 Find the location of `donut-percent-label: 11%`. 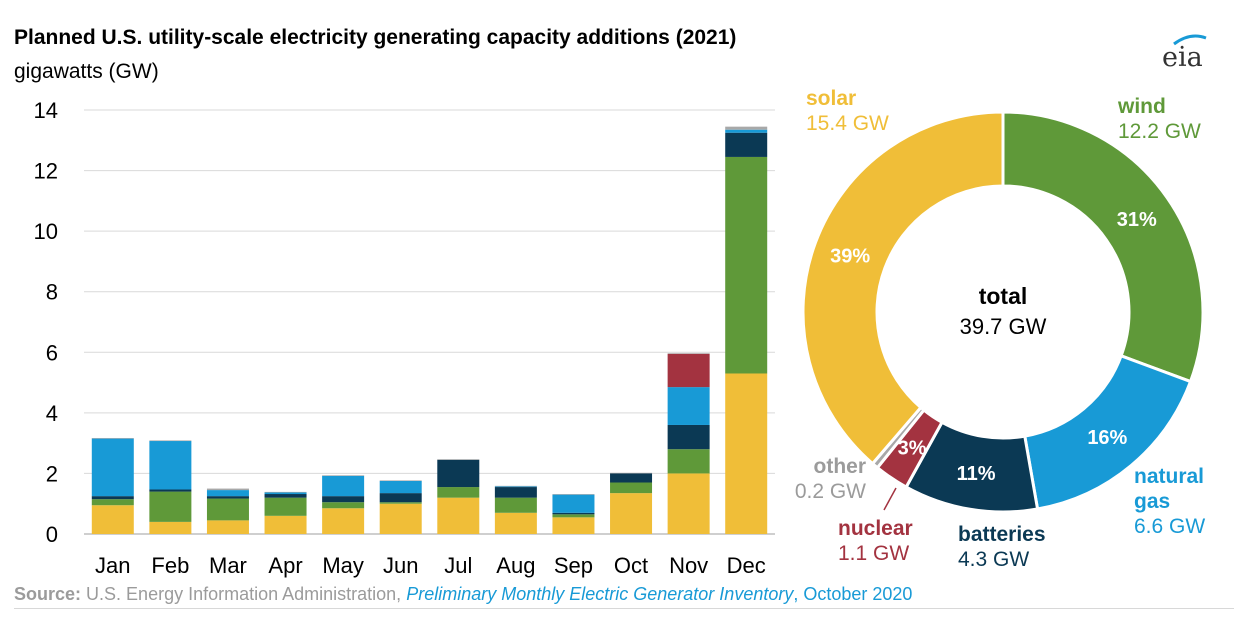

donut-percent-label: 11% is located at coordinates (976, 474).